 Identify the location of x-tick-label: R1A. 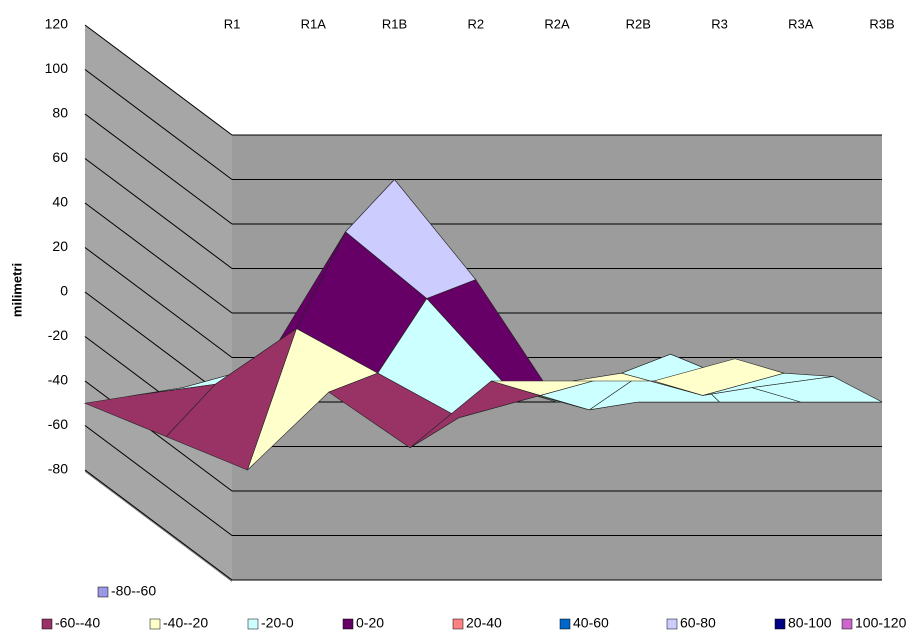
(314, 23).